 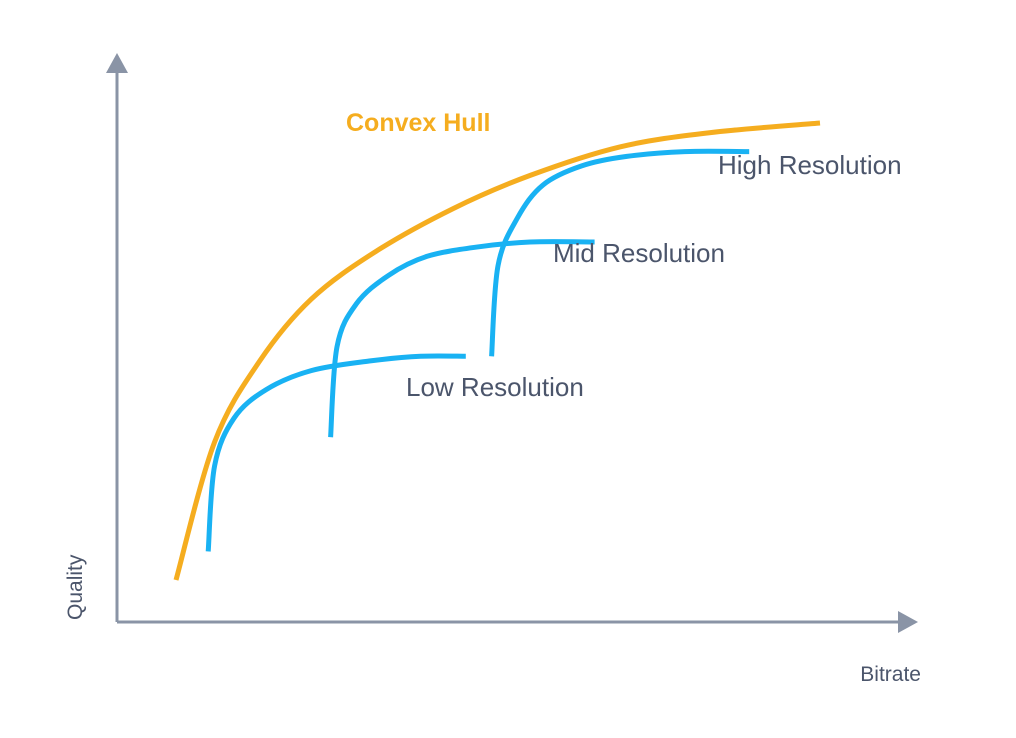 I want to click on x-axis-label: Bitrate, so click(x=890, y=674).